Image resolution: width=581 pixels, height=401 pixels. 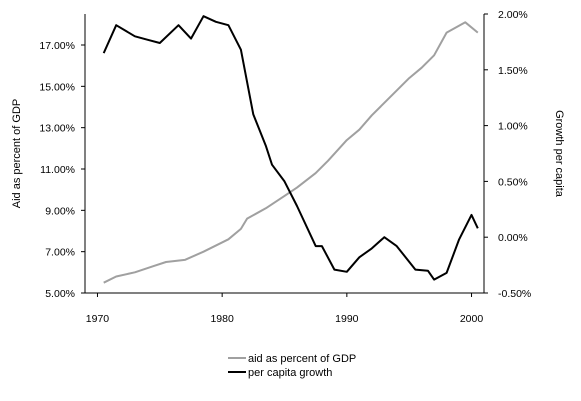 What do you see at coordinates (57, 129) in the screenshot?
I see `left-axis-tick-label: 13.00%` at bounding box center [57, 129].